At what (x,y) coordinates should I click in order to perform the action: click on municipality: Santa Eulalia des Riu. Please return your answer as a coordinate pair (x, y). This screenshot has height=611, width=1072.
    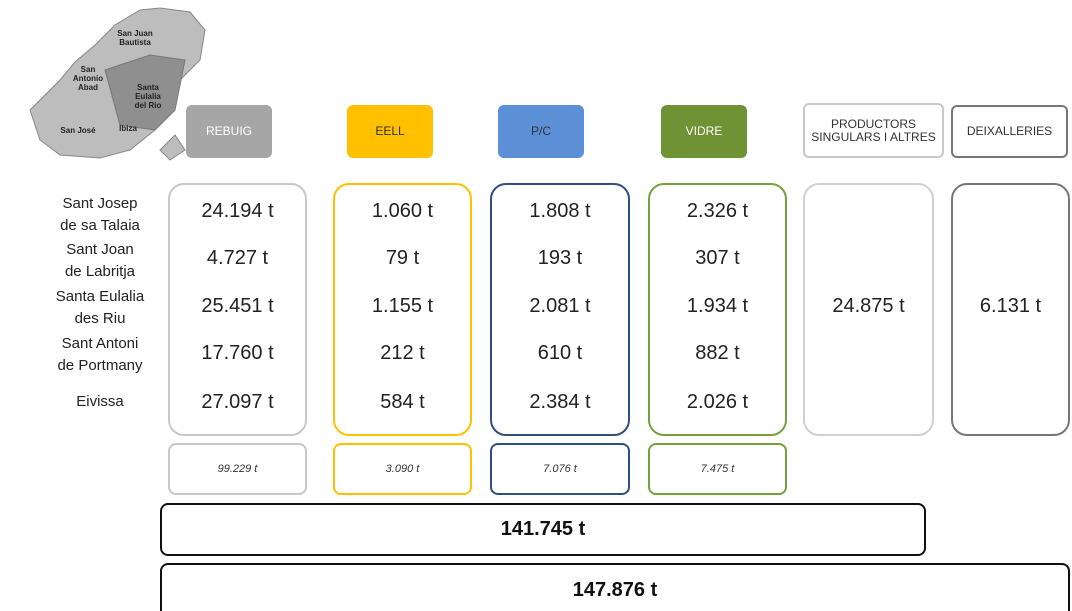
    Looking at the image, I should click on (100, 308).